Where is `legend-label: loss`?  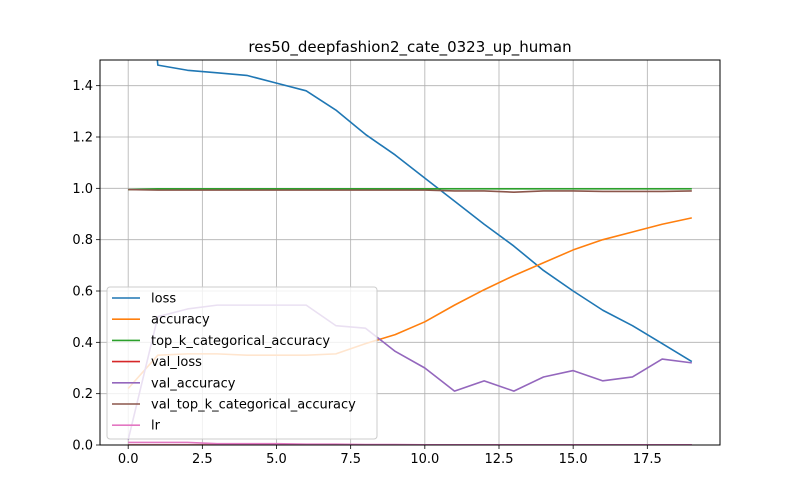
legend-label: loss is located at coordinates (163, 299).